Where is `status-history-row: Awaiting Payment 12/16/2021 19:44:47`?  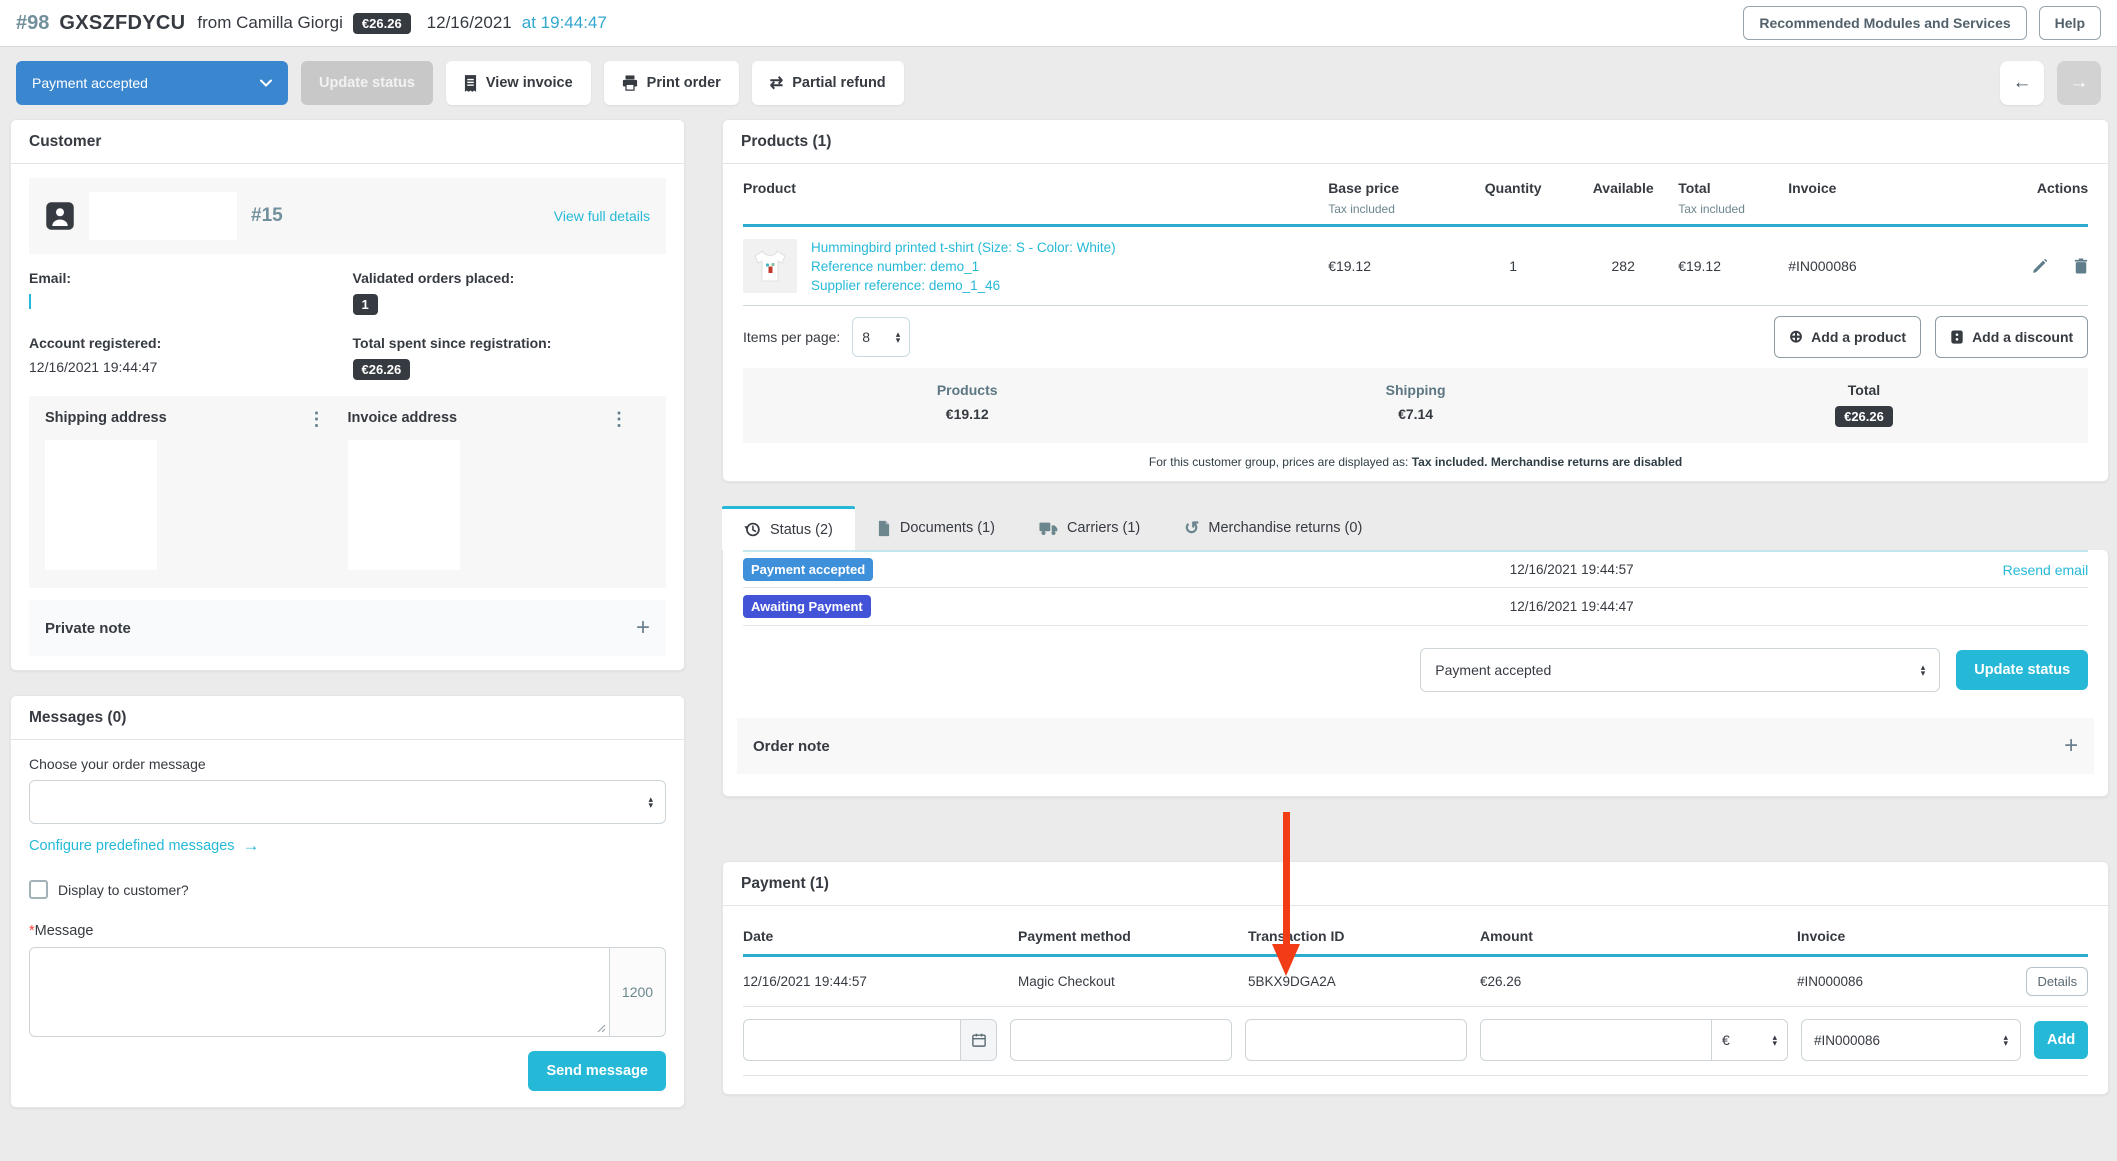
status-history-row: Awaiting Payment 12/16/2021 19:44:47 is located at coordinates (1416, 607).